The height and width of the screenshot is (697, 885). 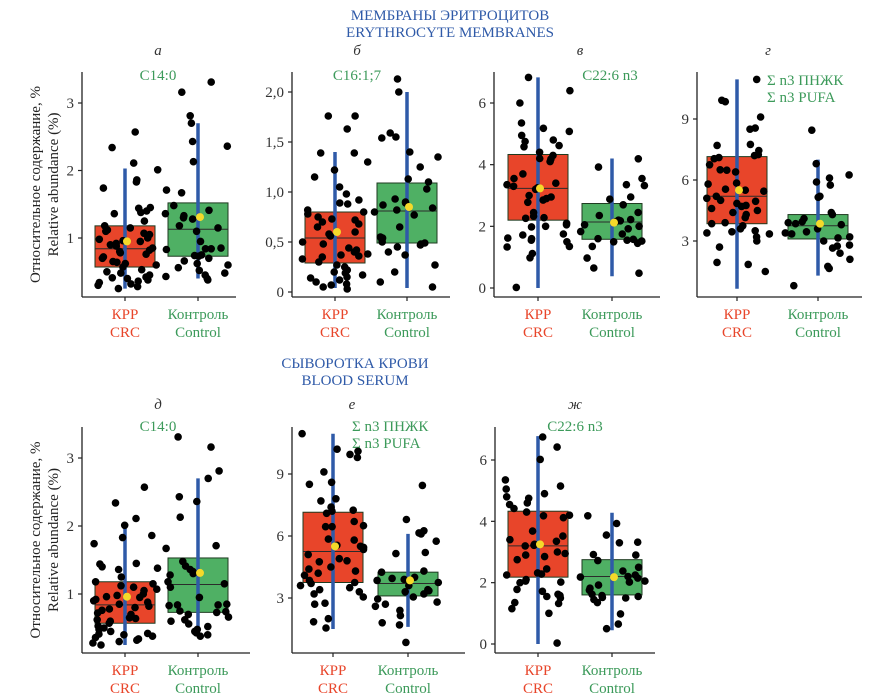 What do you see at coordinates (450, 33) in the screenshot?
I see `section-title-en: ERYTHROCYTE MEMBRANES` at bounding box center [450, 33].